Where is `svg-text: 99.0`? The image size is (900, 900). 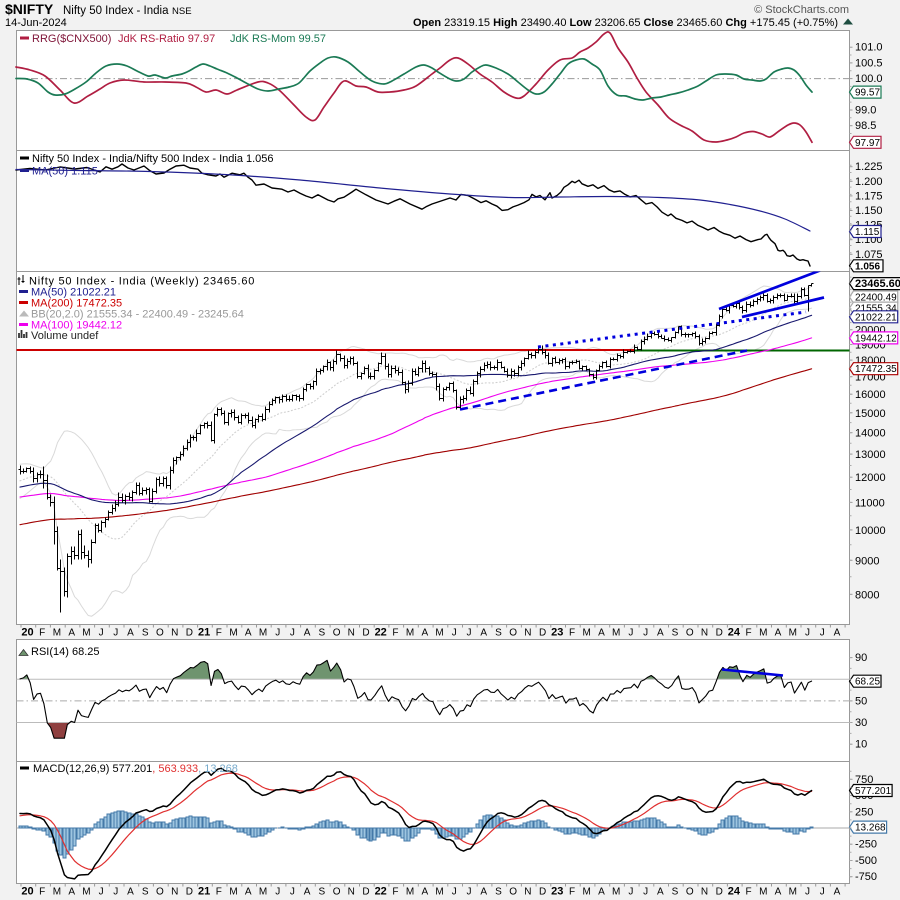 svg-text: 99.0 is located at coordinates (865, 111).